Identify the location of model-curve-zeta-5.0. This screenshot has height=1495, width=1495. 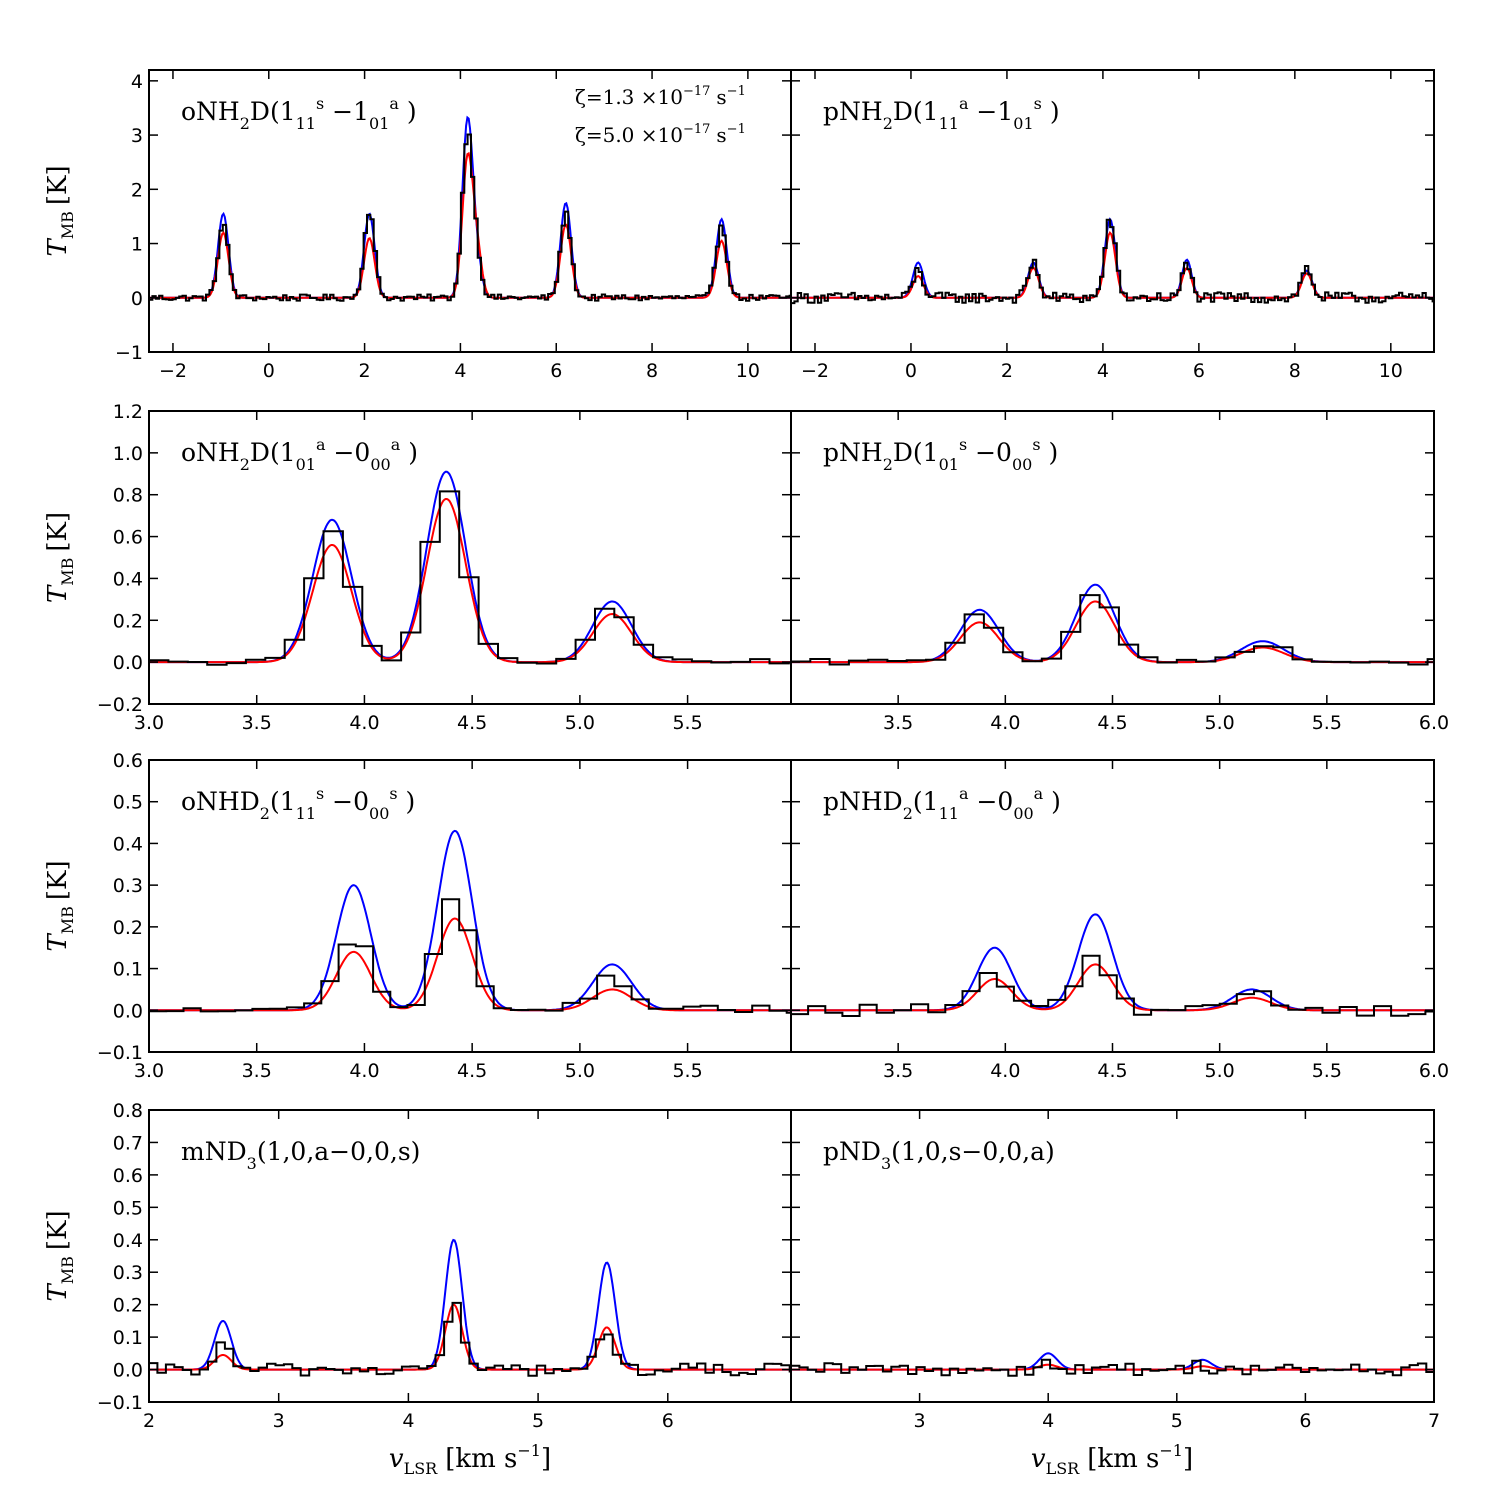
(1112, 987).